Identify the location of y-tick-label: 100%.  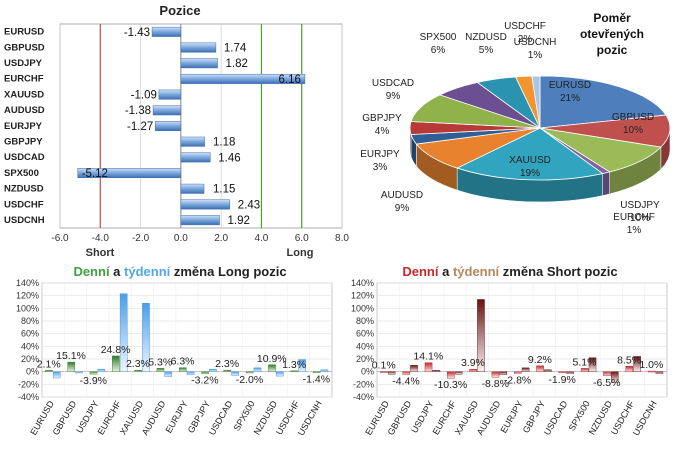
(27, 308).